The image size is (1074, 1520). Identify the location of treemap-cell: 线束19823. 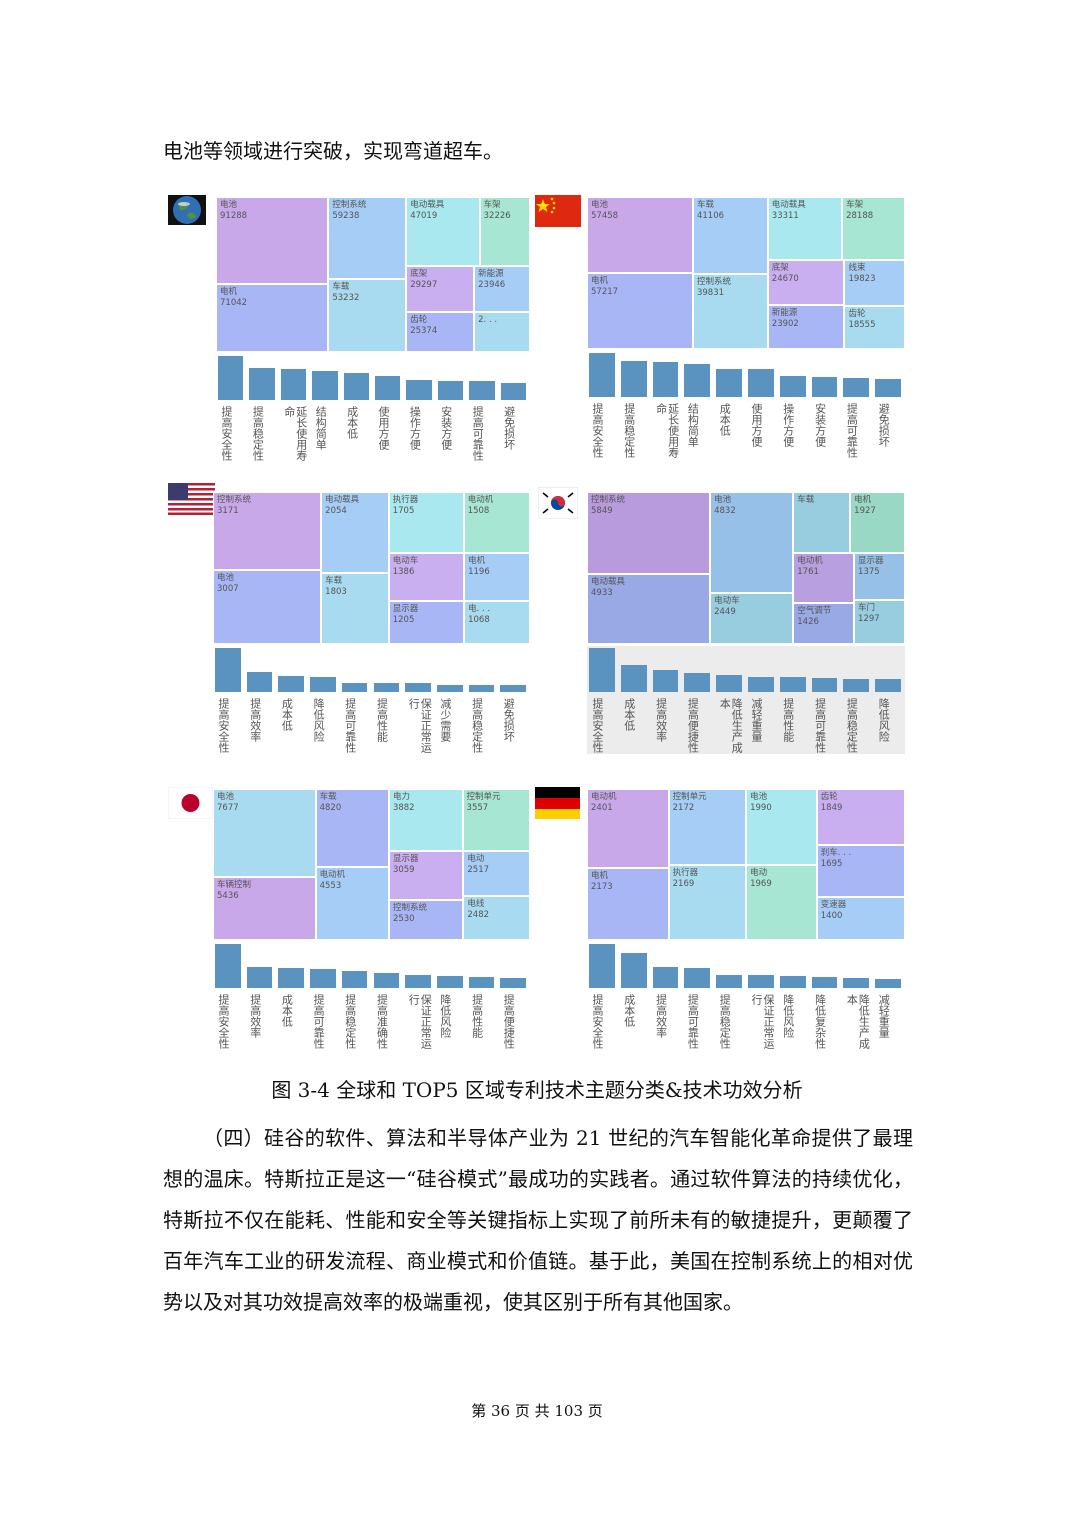
(874, 283).